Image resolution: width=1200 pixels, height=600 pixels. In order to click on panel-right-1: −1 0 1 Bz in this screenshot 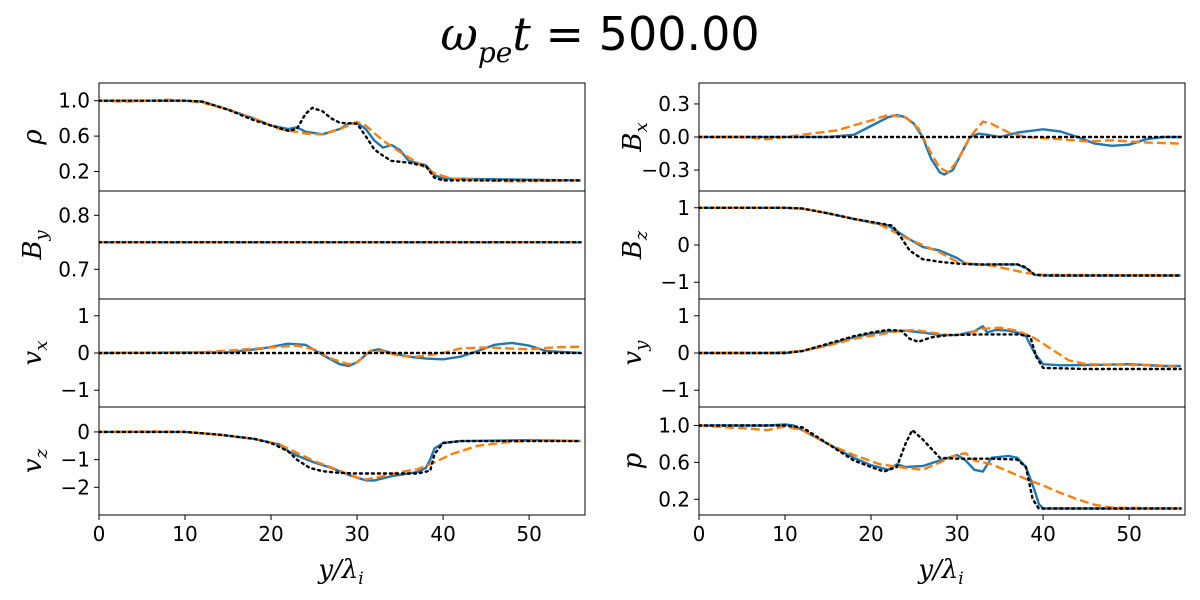, I will do `click(902, 245)`.